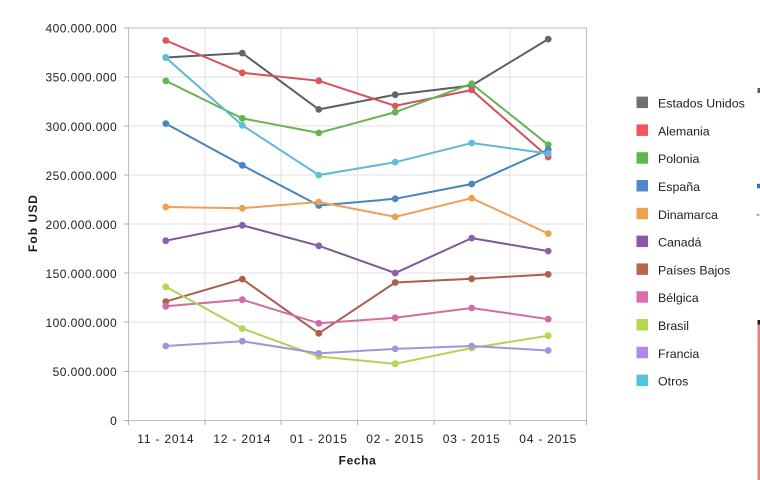  Describe the element at coordinates (33, 223) in the screenshot. I see `svg-text: Fob USD` at that location.